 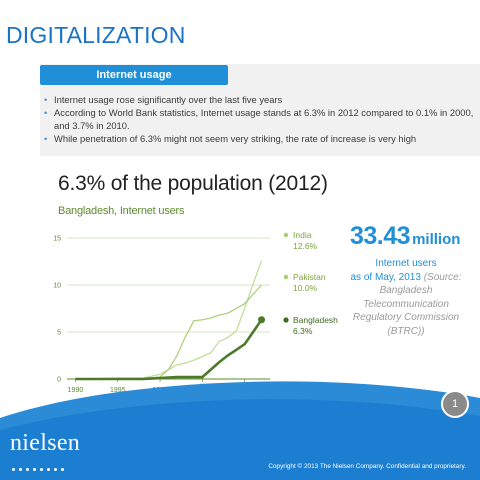 What do you see at coordinates (315, 320) in the screenshot?
I see `legend-label-bangladesh: Bangladesh` at bounding box center [315, 320].